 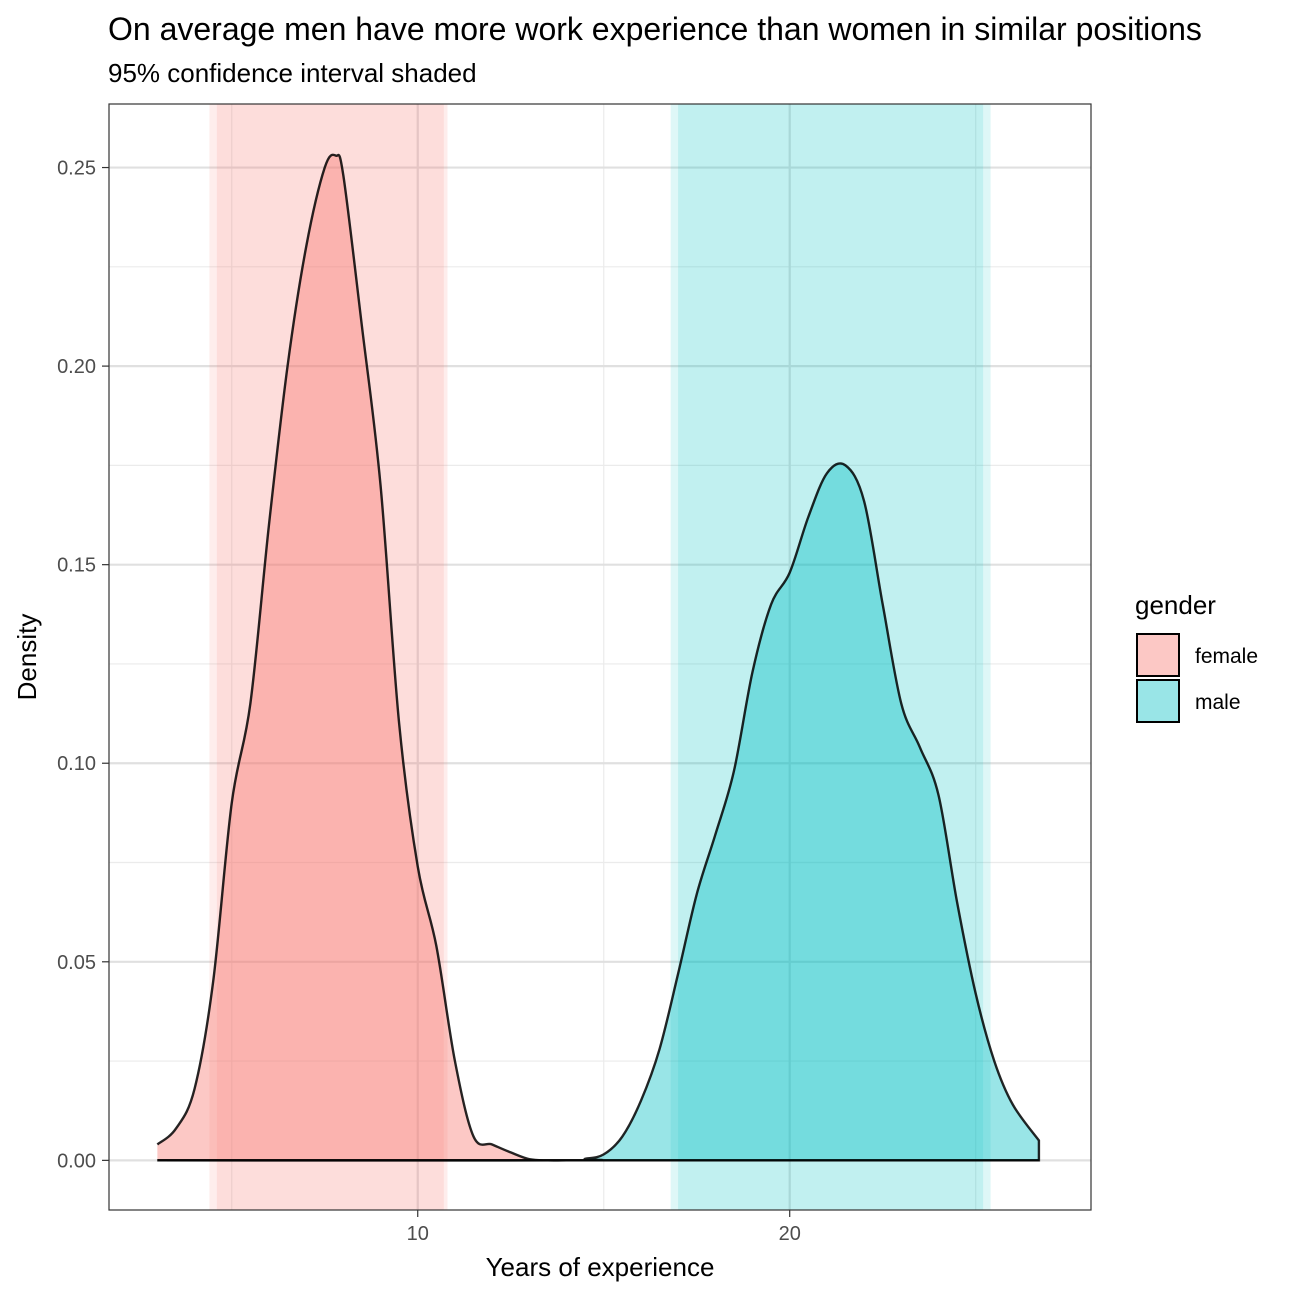 I want to click on y-tick-label: 0.05, so click(x=76, y=963).